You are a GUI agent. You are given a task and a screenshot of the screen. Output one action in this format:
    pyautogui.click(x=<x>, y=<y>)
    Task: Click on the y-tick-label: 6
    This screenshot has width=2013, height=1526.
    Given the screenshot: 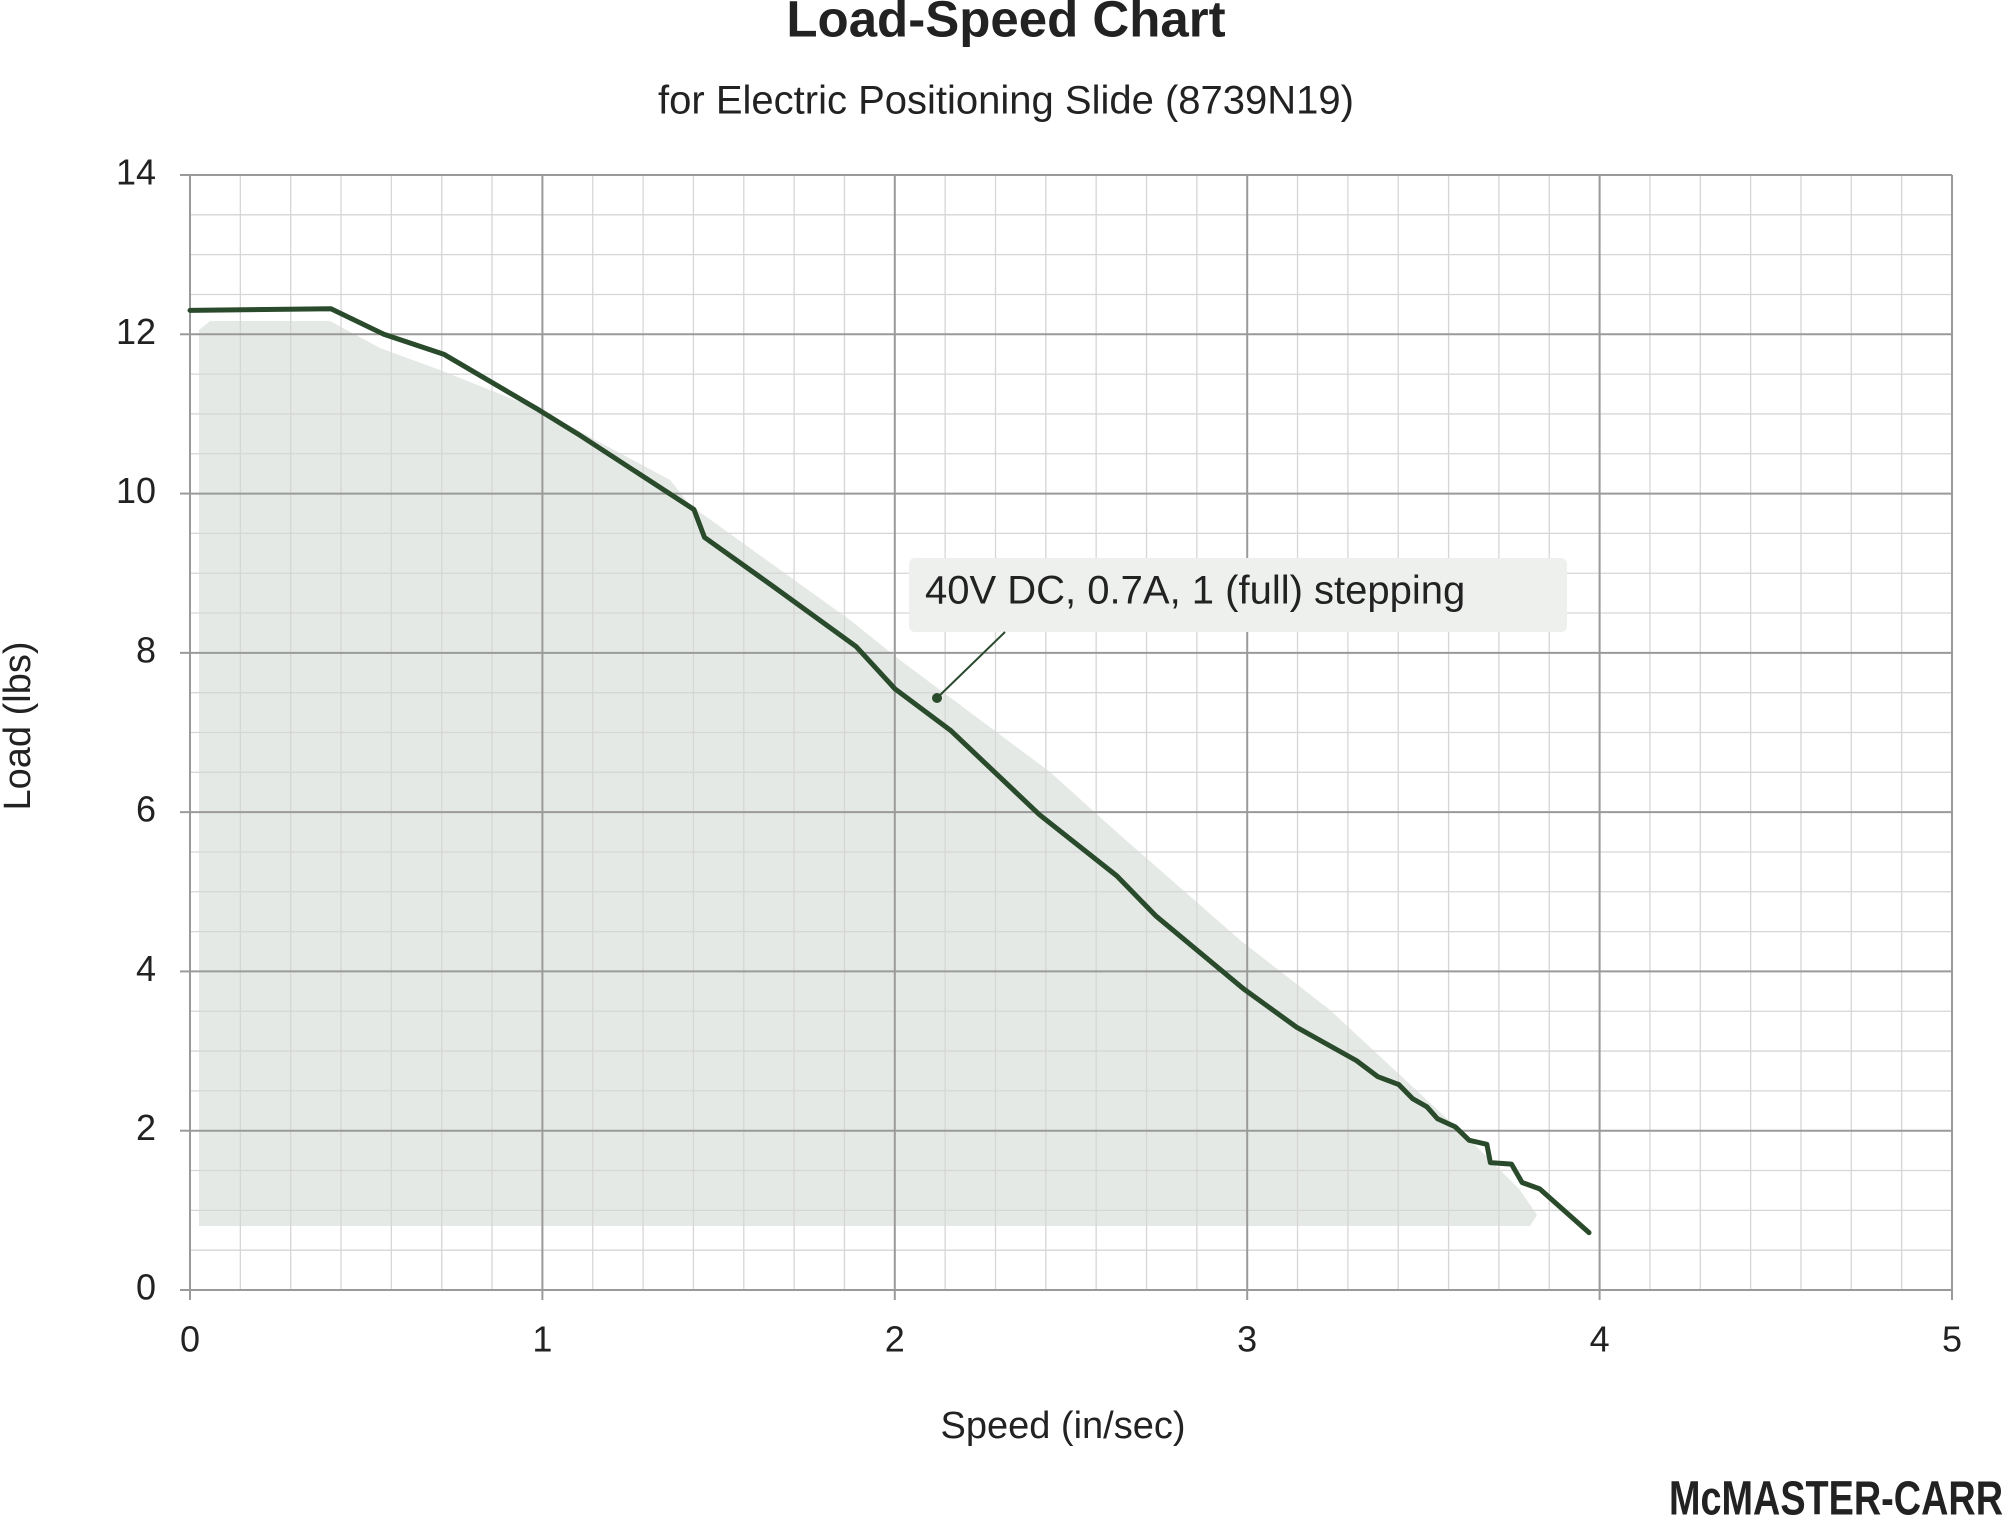 What is the action you would take?
    pyautogui.click(x=146, y=809)
    